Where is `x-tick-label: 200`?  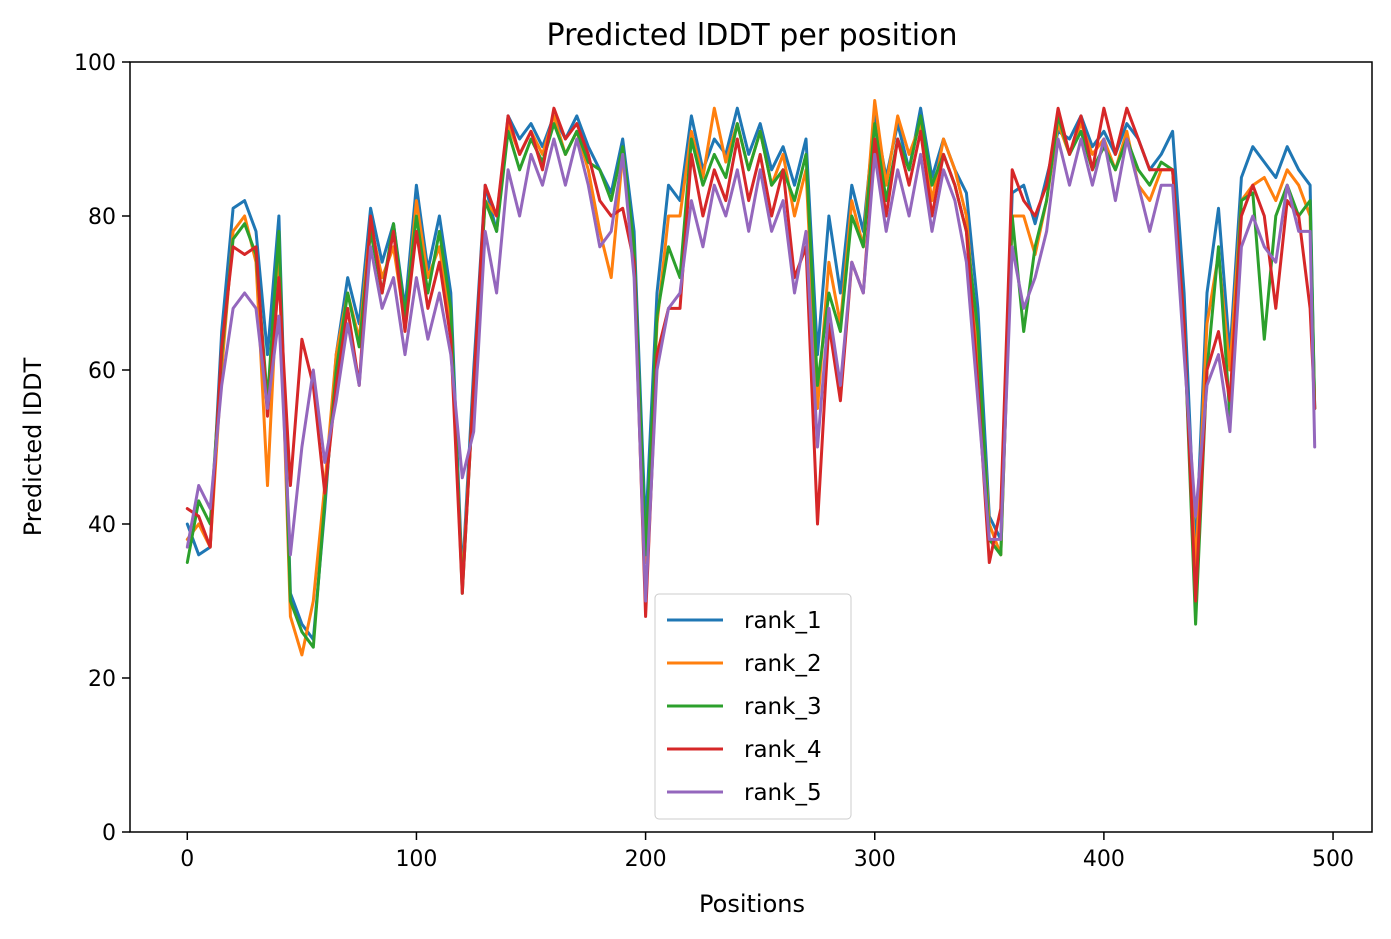
x-tick-label: 200 is located at coordinates (646, 859).